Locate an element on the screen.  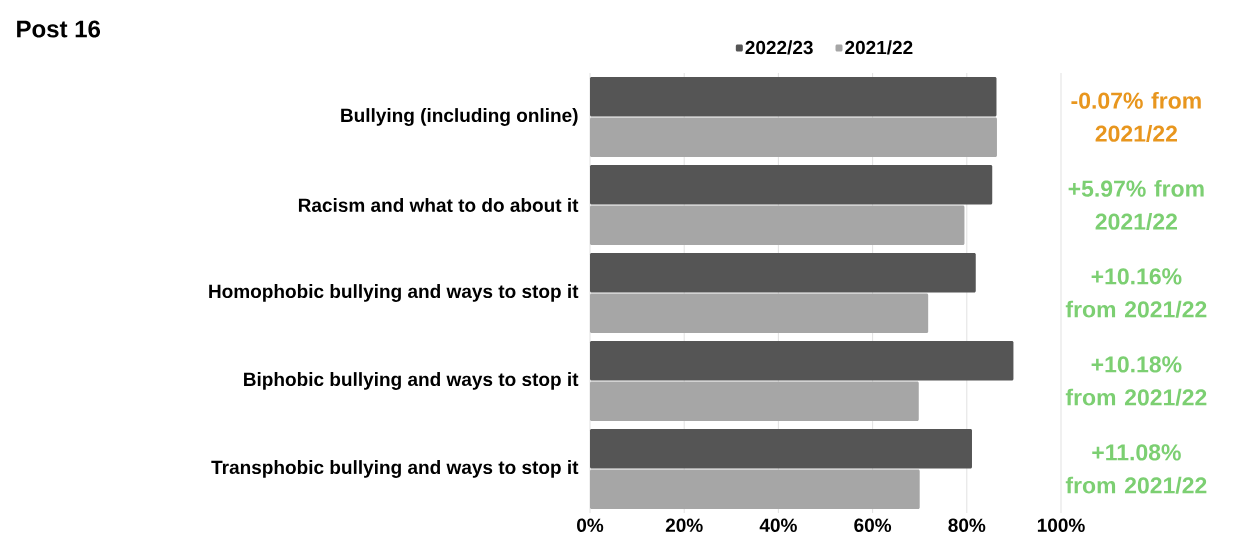
x-tick-label: 40% is located at coordinates (778, 525).